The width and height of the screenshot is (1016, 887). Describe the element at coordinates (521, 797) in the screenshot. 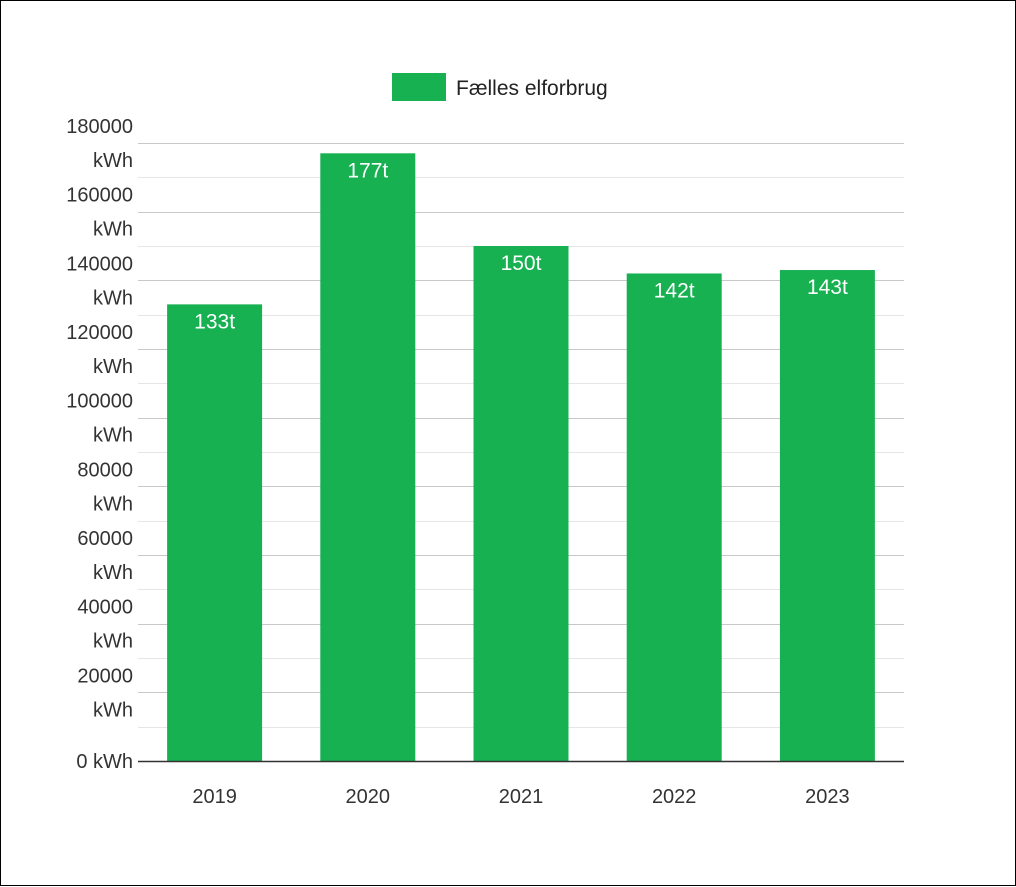

I see `x-tick-label: 2021` at that location.